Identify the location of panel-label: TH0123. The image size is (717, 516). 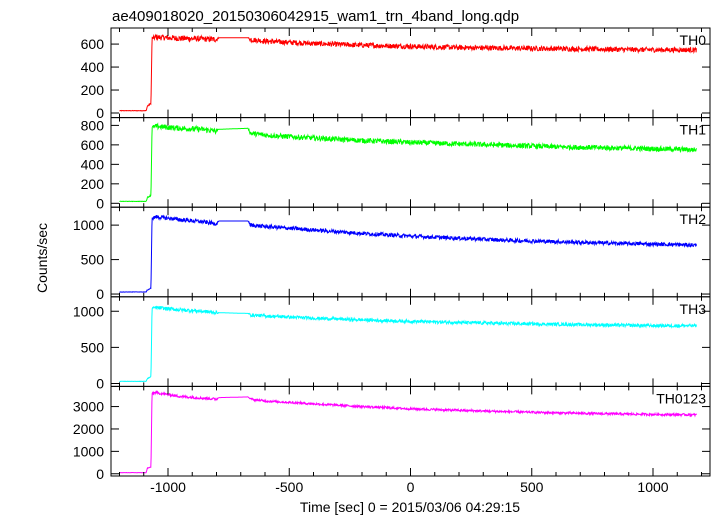
(681, 398).